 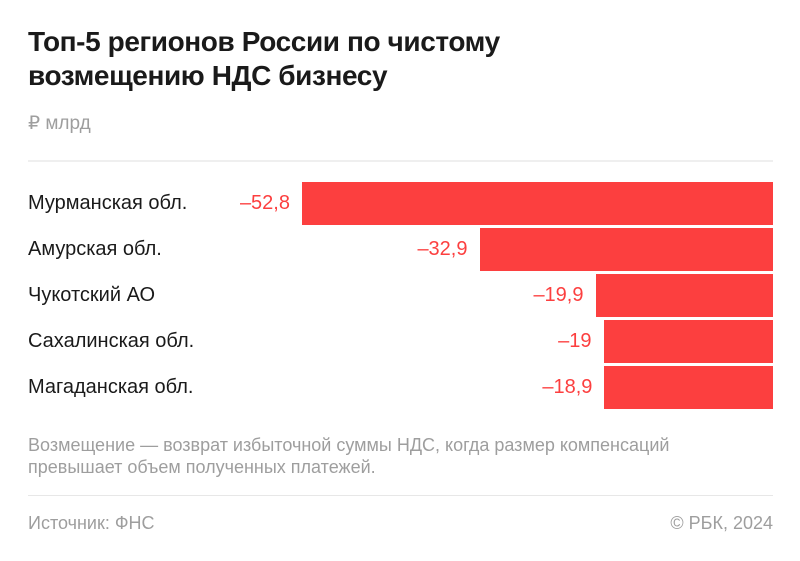 What do you see at coordinates (208, 75) in the screenshot?
I see `chart-title-line-2: возмещению НДС бизнесу` at bounding box center [208, 75].